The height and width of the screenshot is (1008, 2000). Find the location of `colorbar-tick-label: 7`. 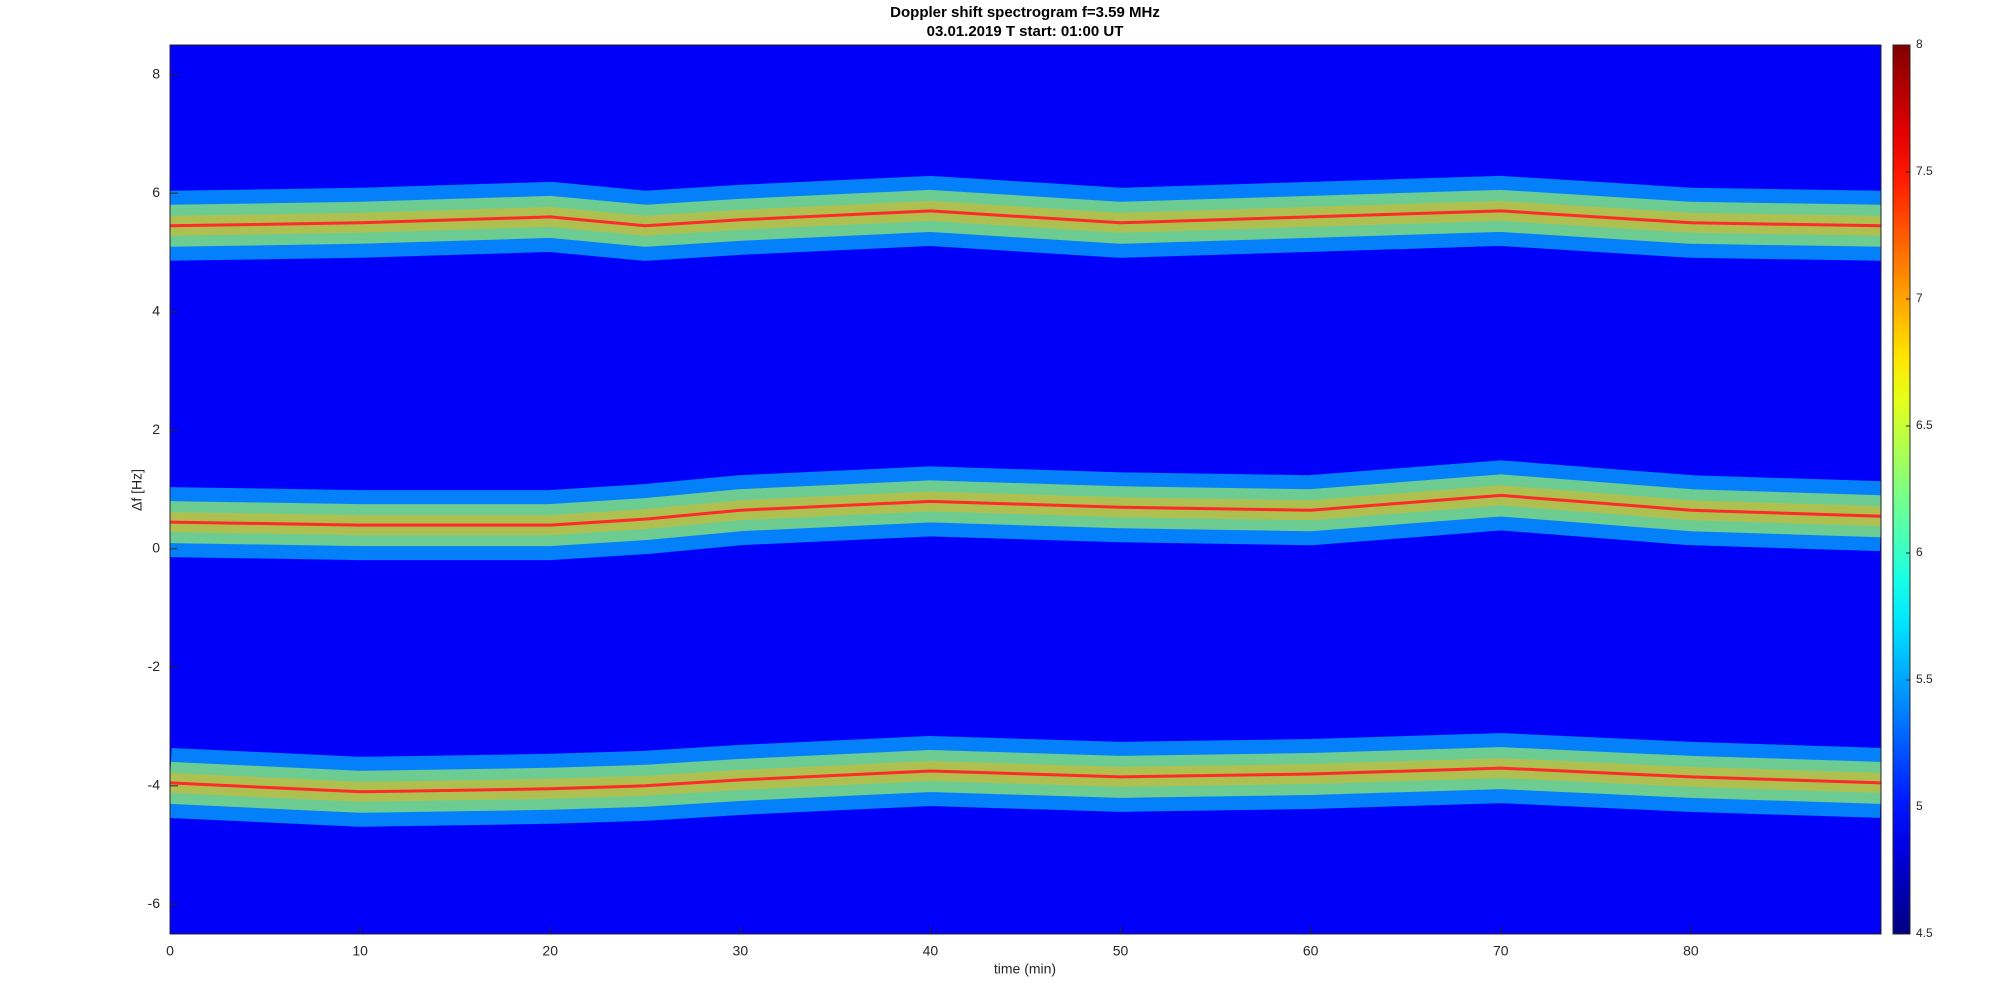

colorbar-tick-label: 7 is located at coordinates (1919, 298).